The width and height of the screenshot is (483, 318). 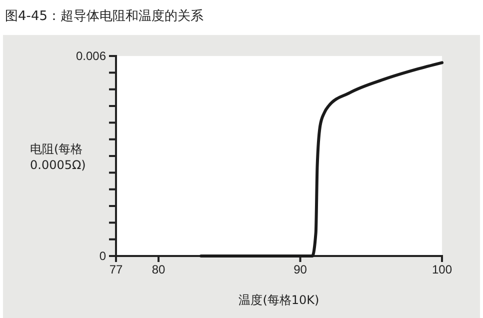 I want to click on y-tick-label: 0.006, so click(x=91, y=55).